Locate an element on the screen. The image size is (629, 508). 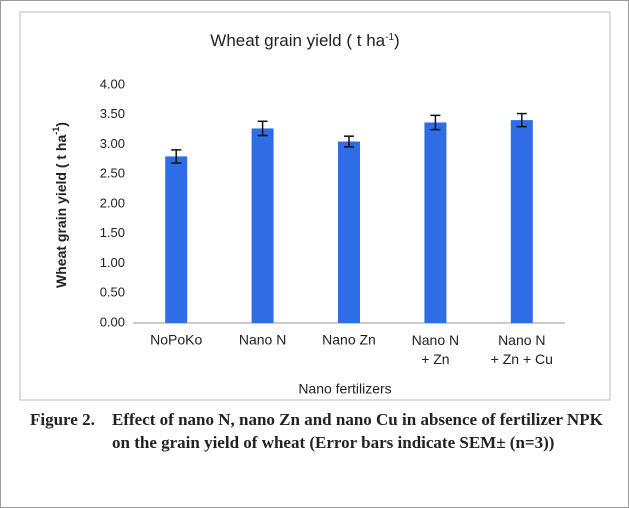
y-tick-label: 3.50 is located at coordinates (112, 113).